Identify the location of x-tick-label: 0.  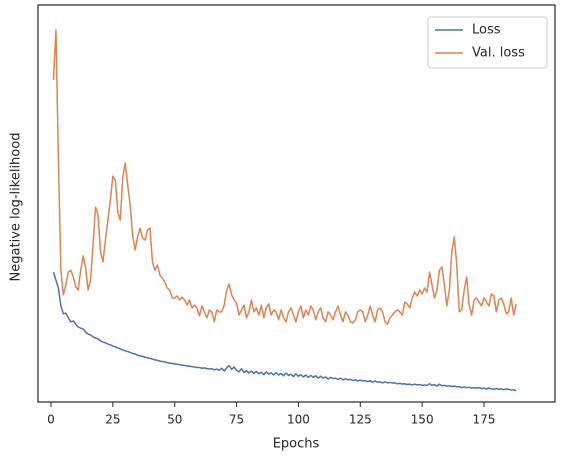
(51, 420).